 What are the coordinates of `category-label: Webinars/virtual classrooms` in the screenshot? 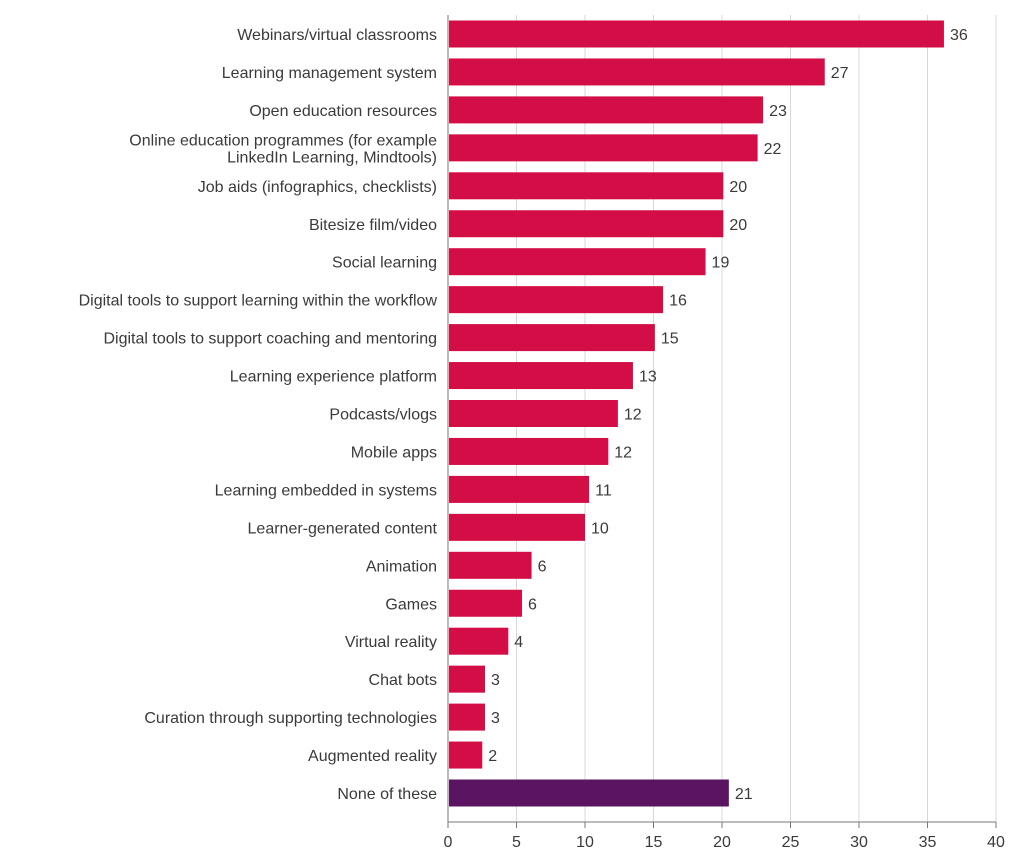 It's located at (337, 35).